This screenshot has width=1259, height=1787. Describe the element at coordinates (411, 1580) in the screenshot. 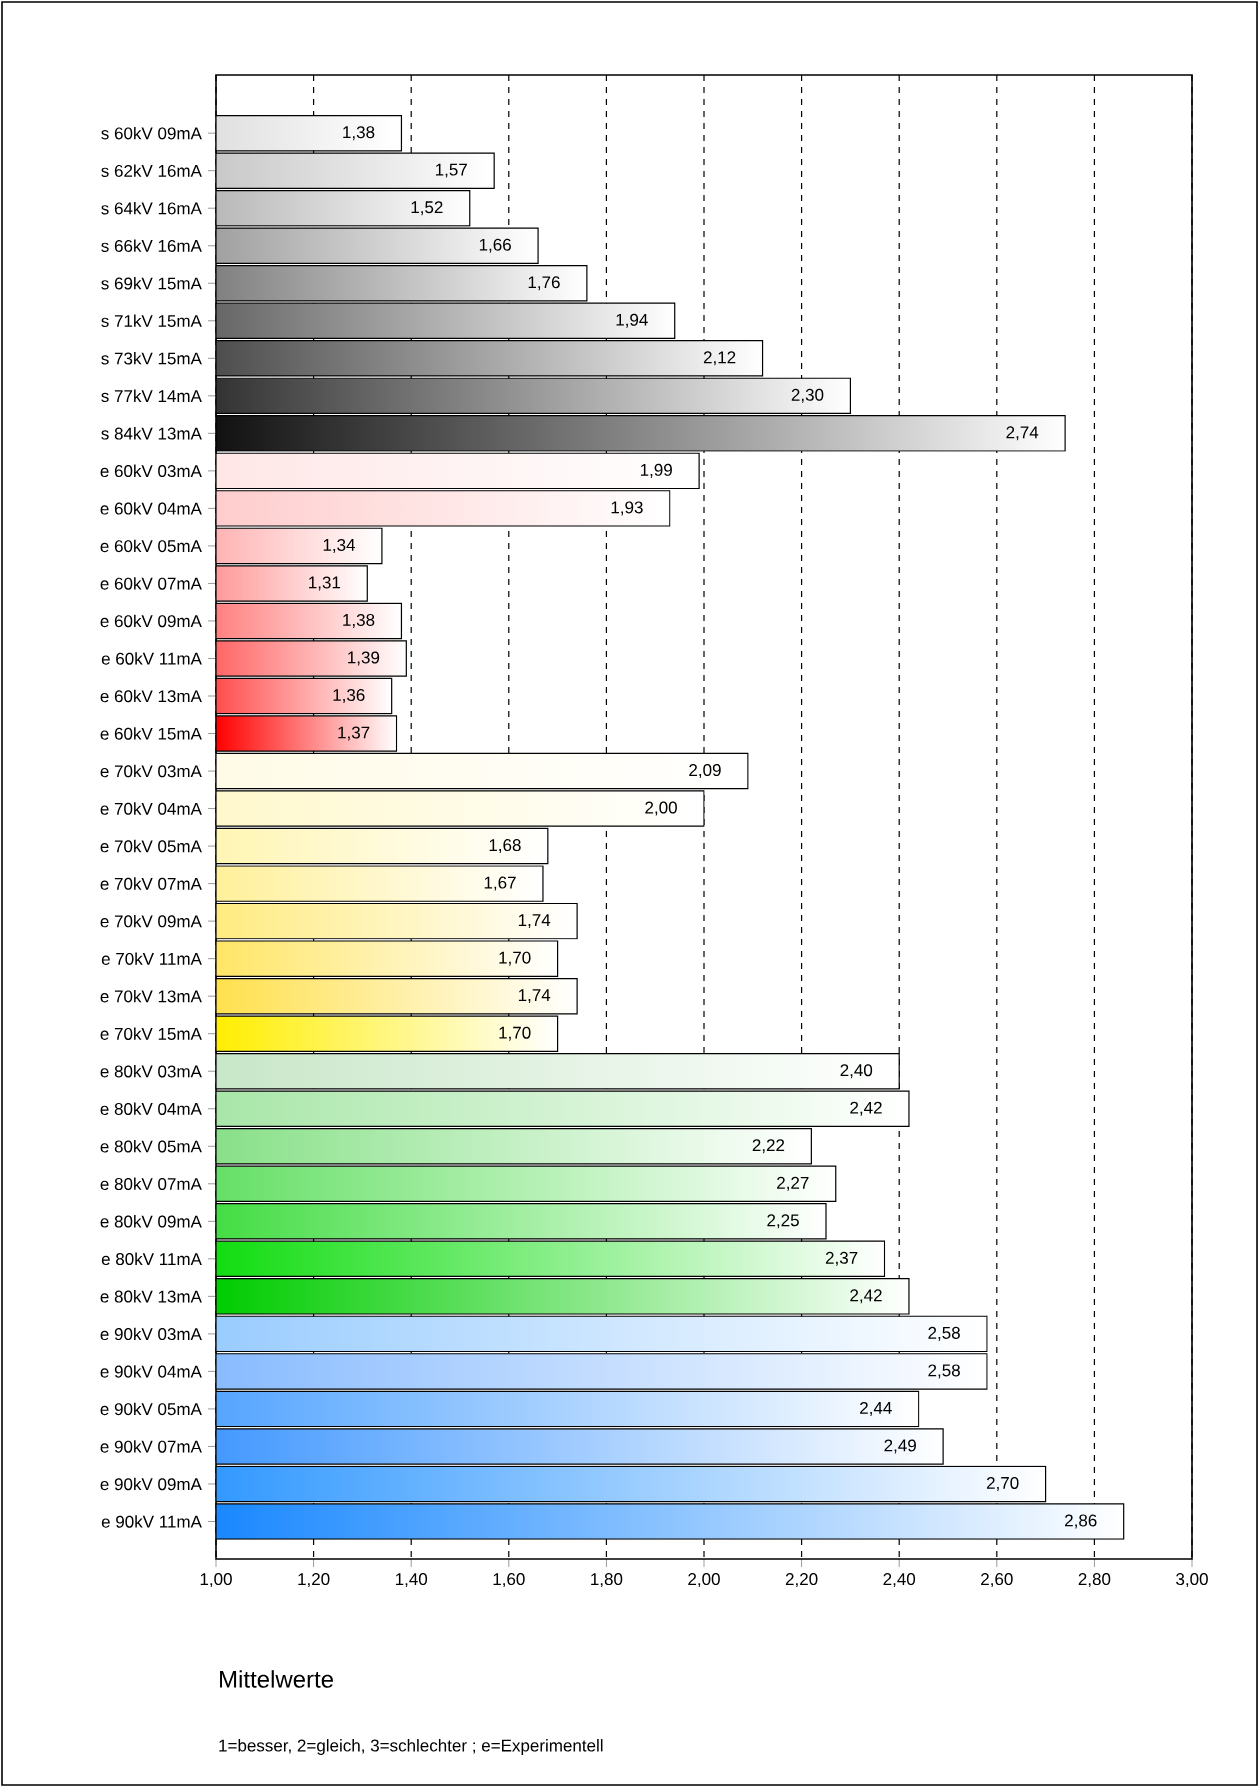

I see `x-tick-label: 1,40` at that location.